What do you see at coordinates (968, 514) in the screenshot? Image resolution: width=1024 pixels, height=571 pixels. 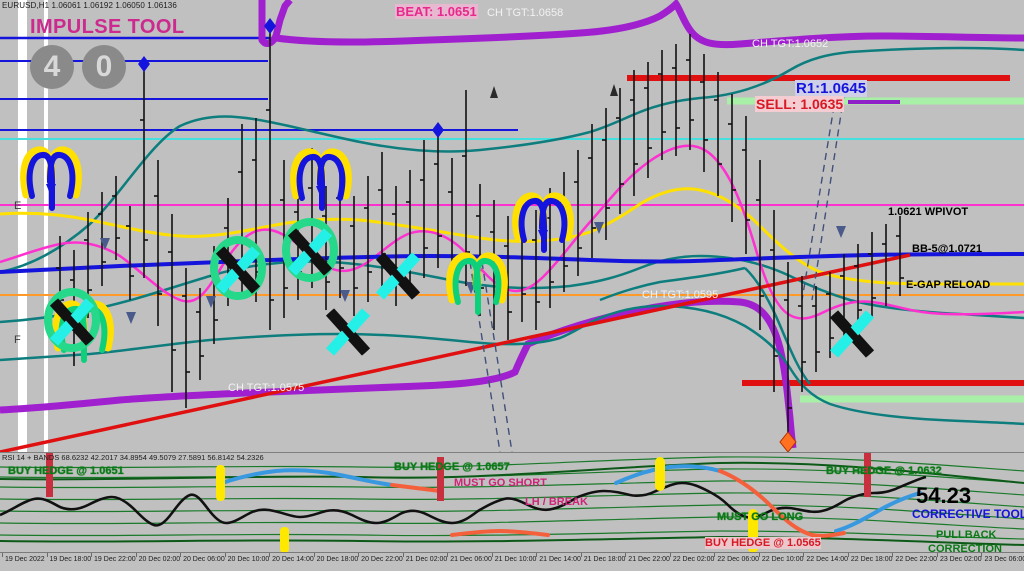 I see `corrective-tool-label: CORRECTIVE TOOL` at bounding box center [968, 514].